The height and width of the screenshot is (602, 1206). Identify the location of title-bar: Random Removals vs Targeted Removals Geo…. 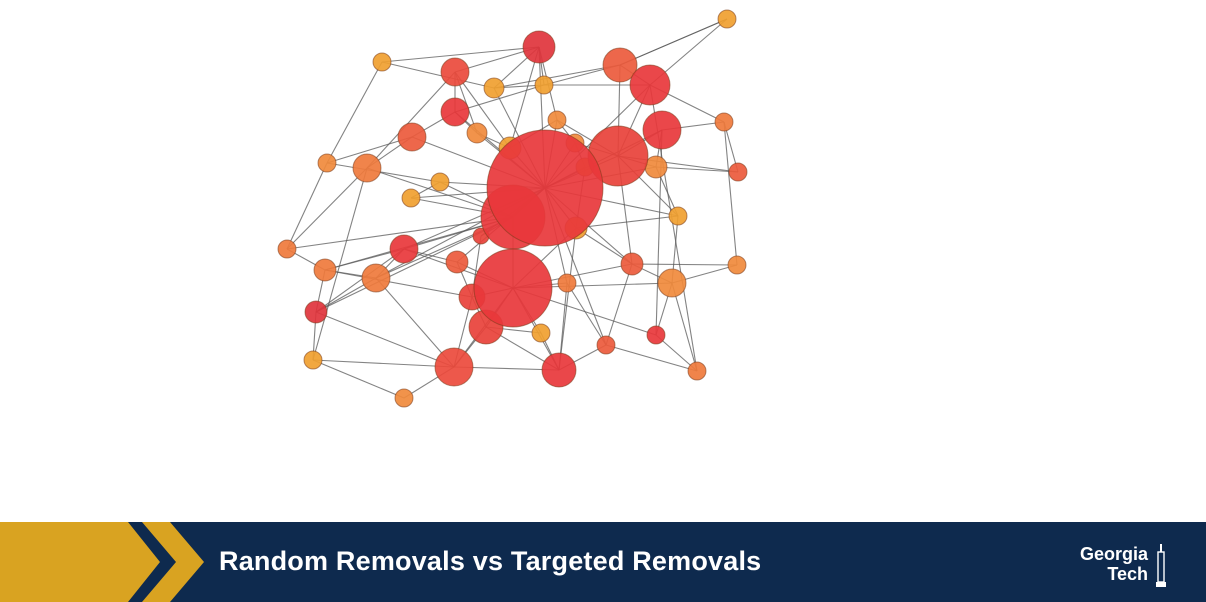
(603, 562).